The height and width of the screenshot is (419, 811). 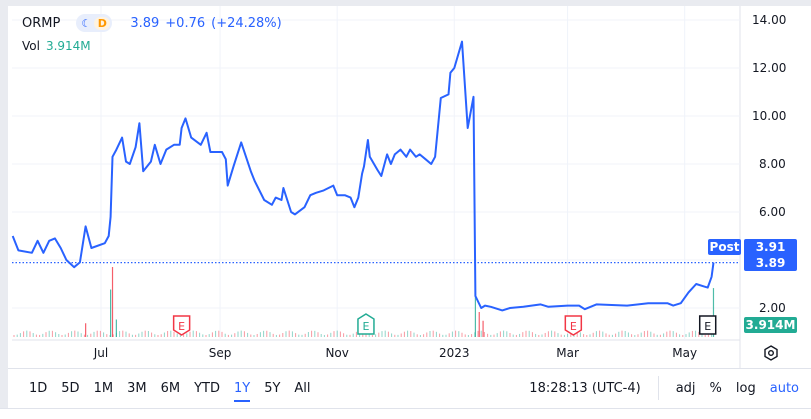 I want to click on range-5y: 5Y, so click(x=272, y=388).